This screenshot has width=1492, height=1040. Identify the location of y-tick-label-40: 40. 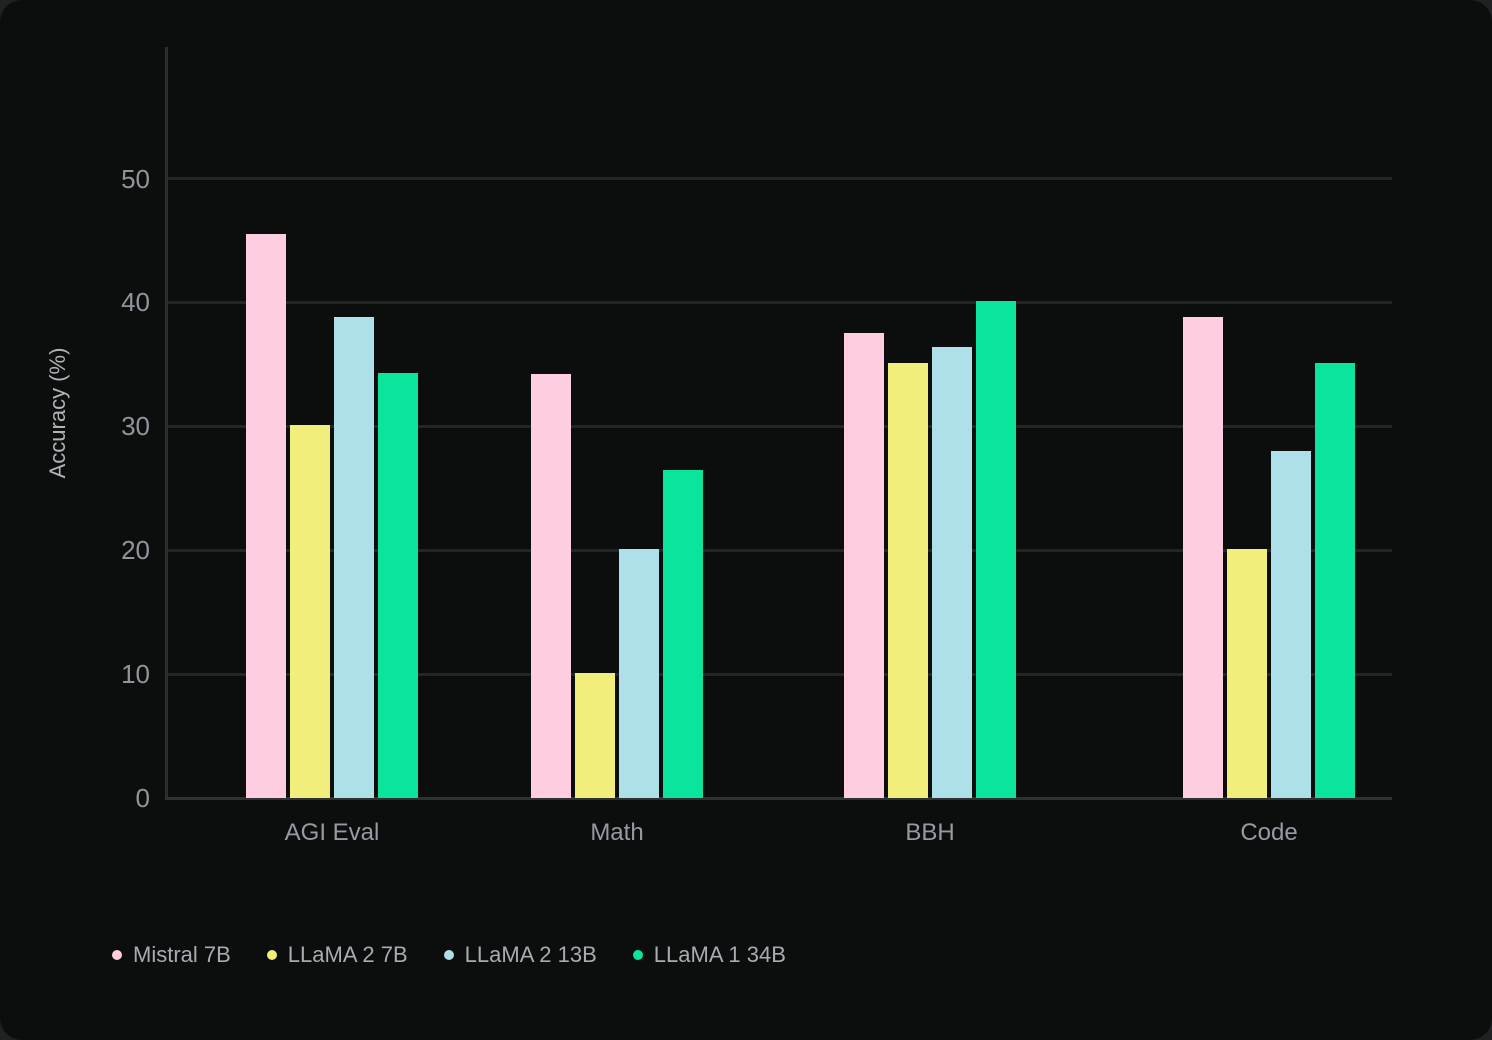
(135, 302).